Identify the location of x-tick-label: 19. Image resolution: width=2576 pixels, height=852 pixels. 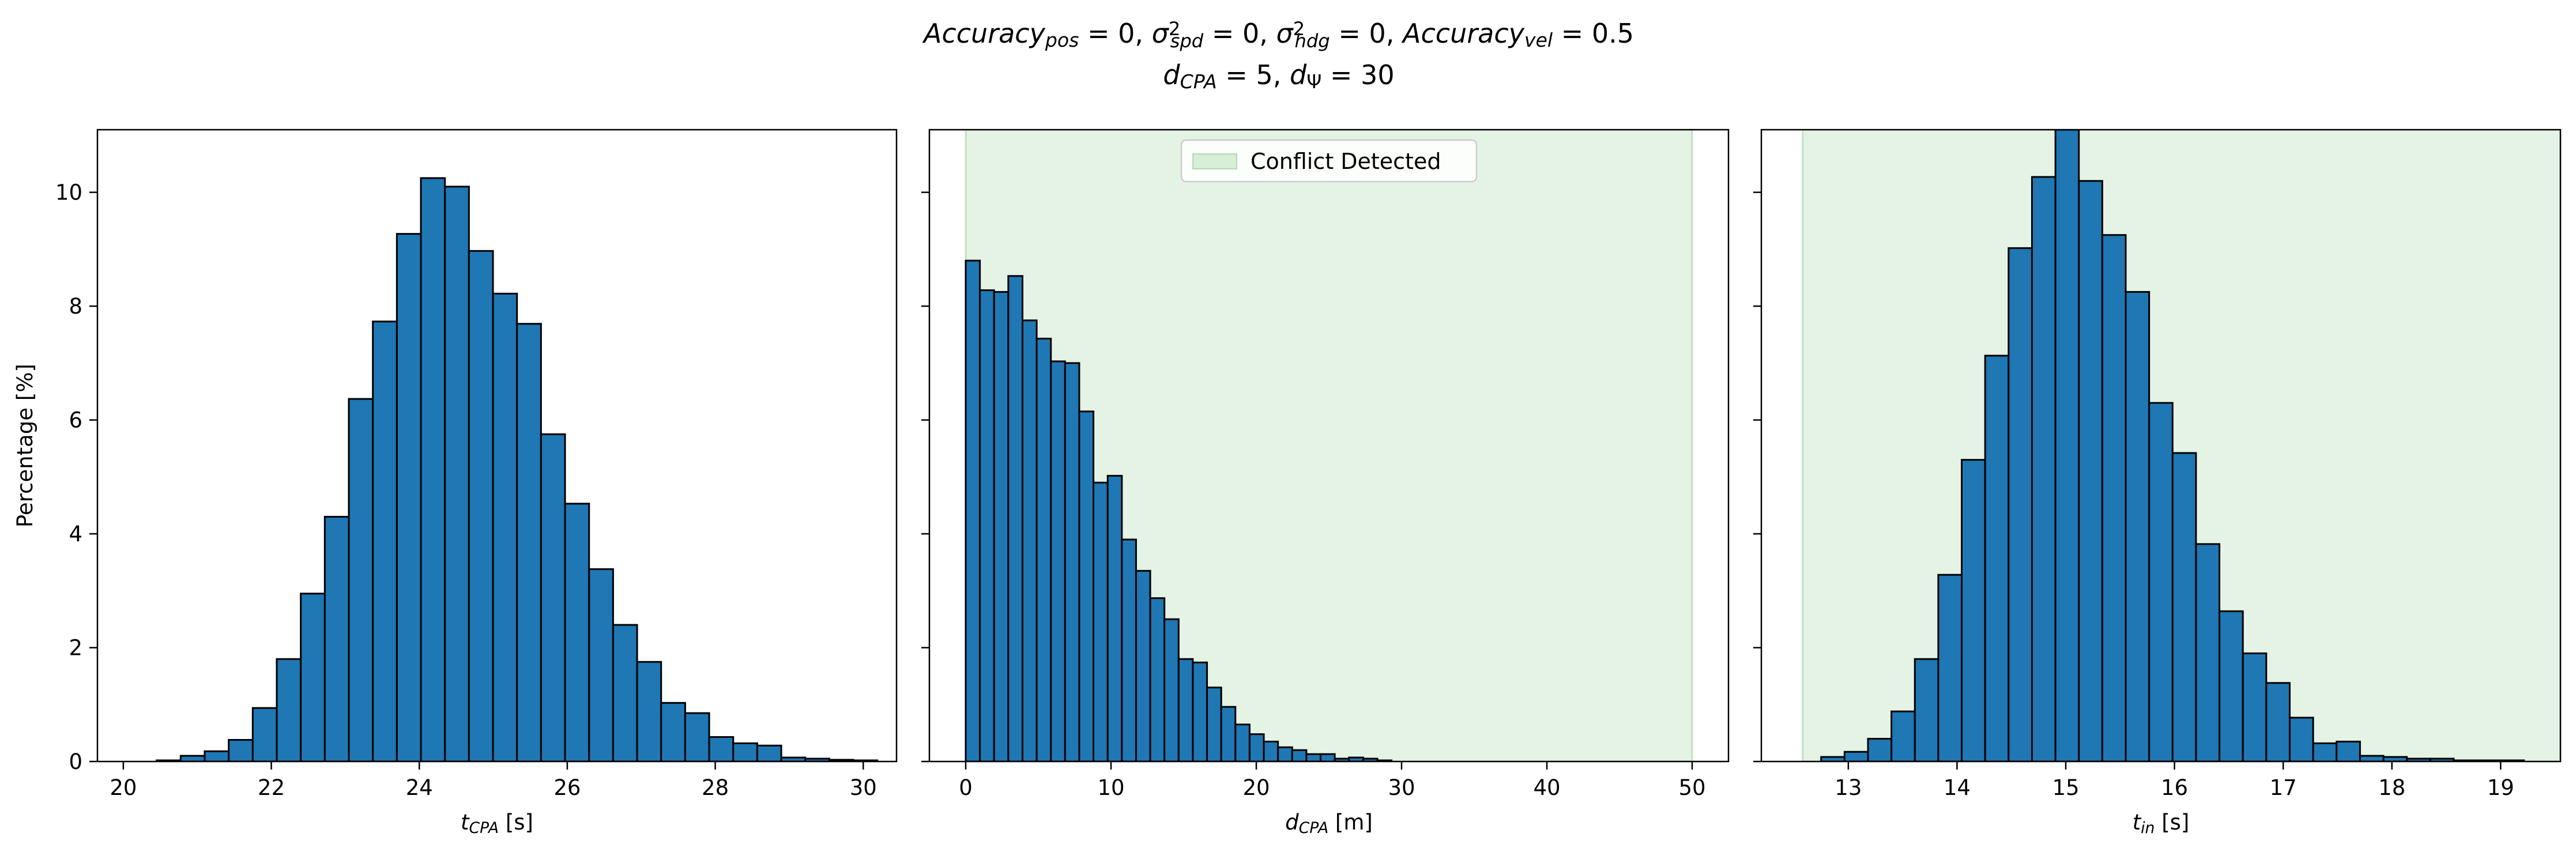
(2500, 787).